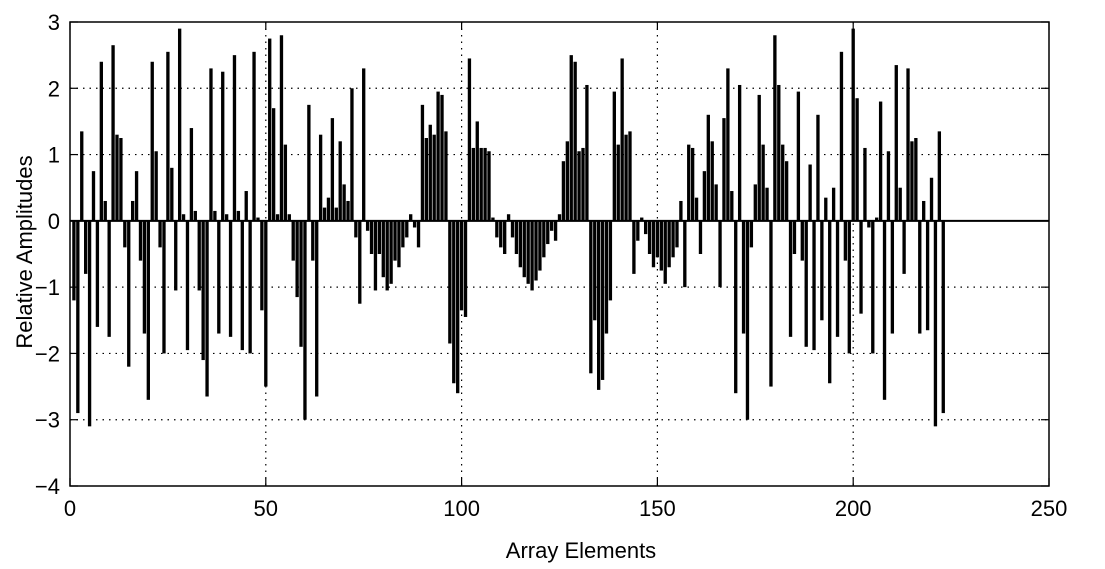 This screenshot has width=1105, height=569. I want to click on y-tick-label: −2, so click(47, 353).